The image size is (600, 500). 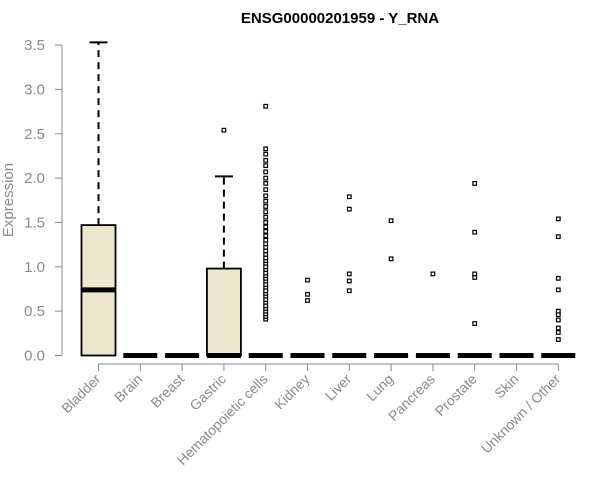 What do you see at coordinates (81, 394) in the screenshot?
I see `x-tick-label: Bladder` at bounding box center [81, 394].